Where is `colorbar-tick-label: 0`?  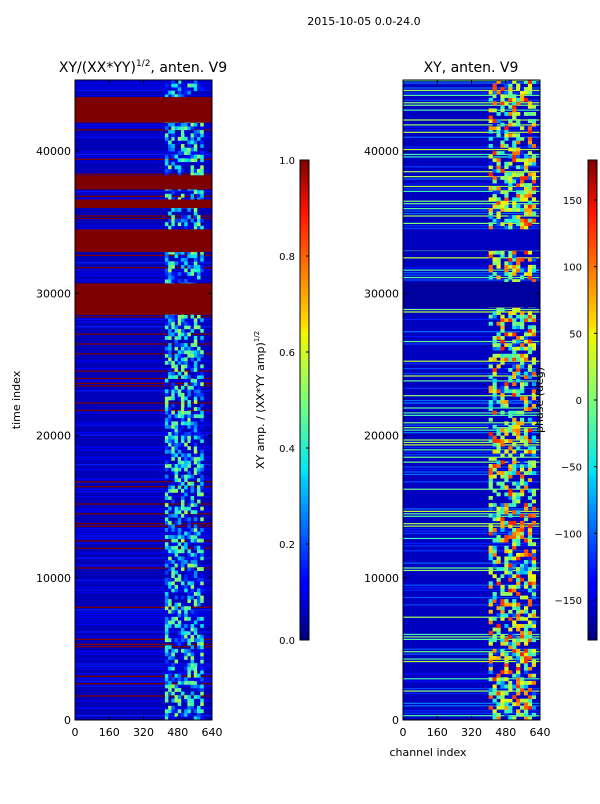 colorbar-tick-label: 0 is located at coordinates (579, 401).